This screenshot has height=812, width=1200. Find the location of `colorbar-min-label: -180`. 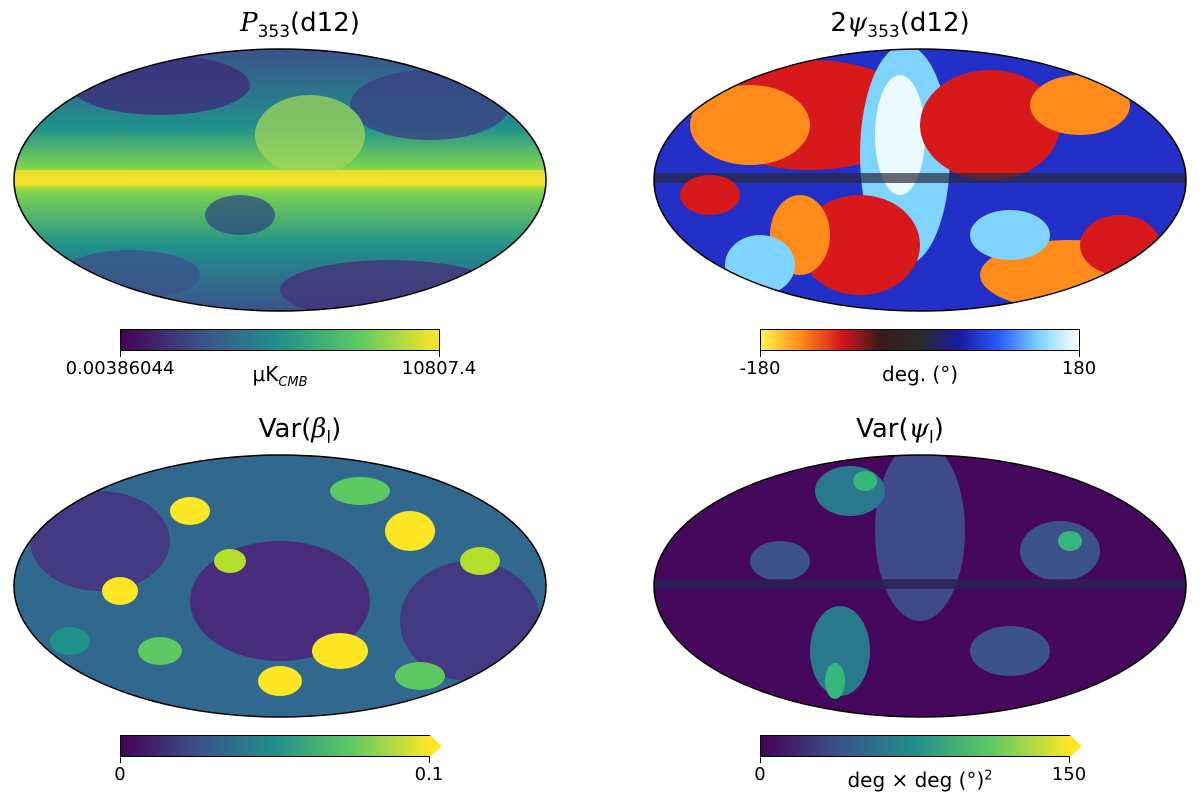

colorbar-min-label: -180 is located at coordinates (760, 368).